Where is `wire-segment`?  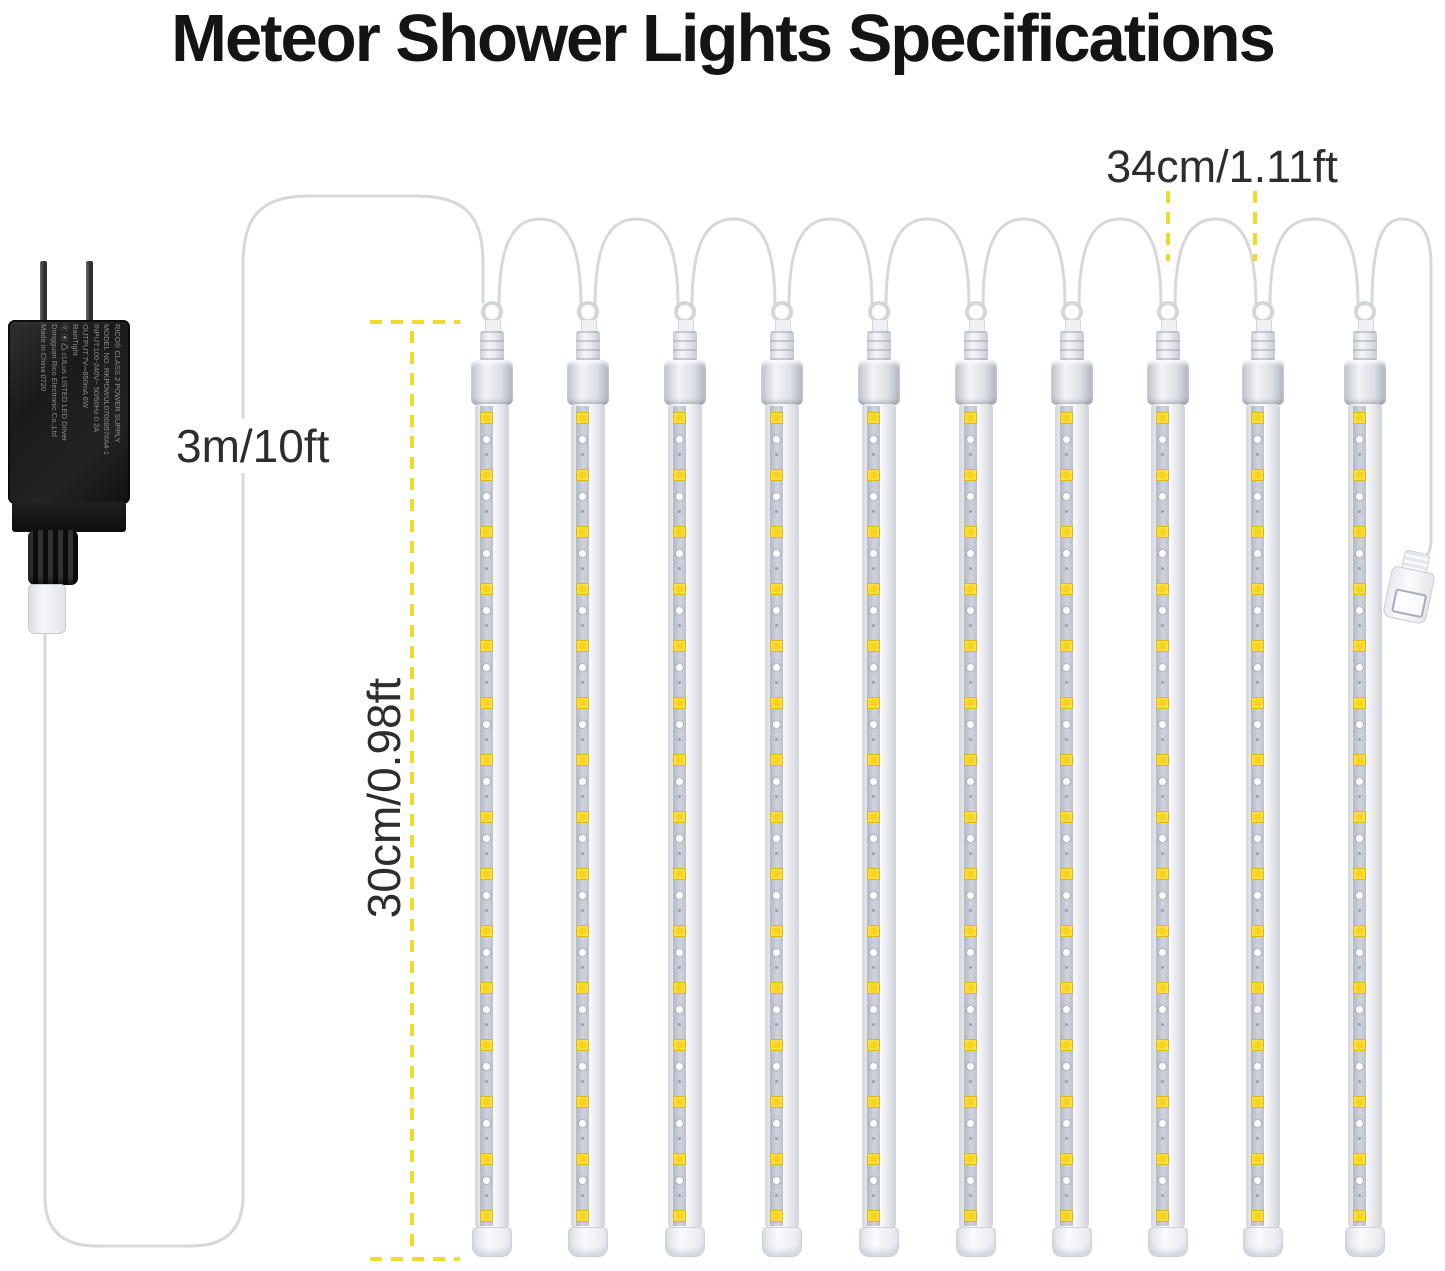
wire-segment is located at coordinates (1314, 262).